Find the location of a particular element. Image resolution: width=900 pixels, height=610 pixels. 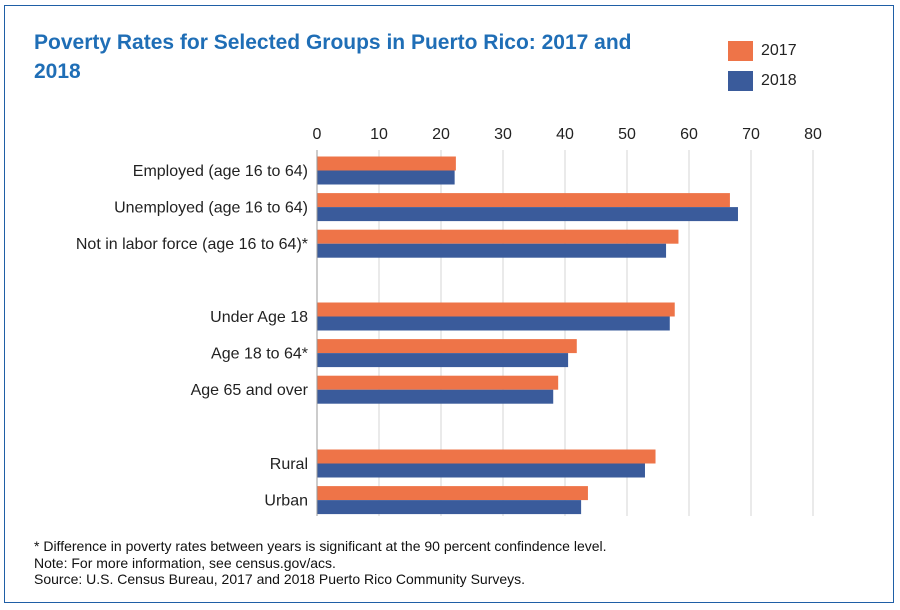

x-tick-label: 30 is located at coordinates (503, 134).